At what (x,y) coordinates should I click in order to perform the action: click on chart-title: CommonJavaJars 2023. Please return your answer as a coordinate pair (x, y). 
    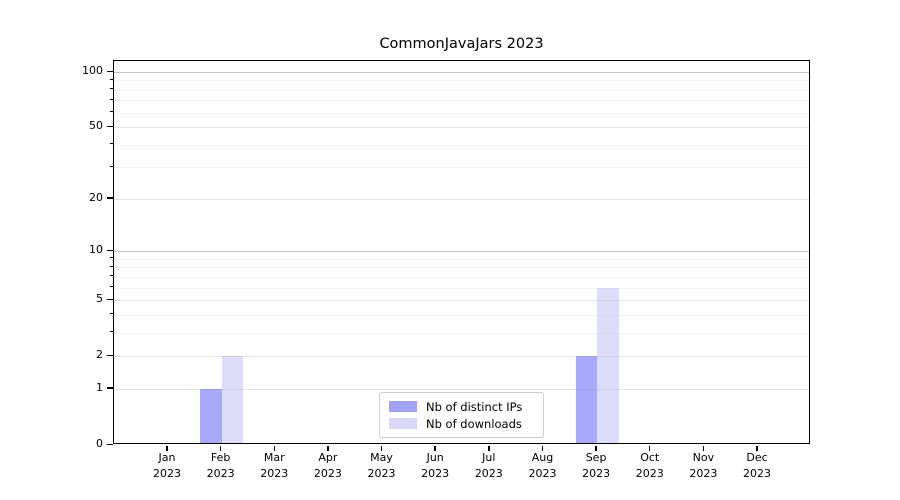
    Looking at the image, I should click on (461, 44).